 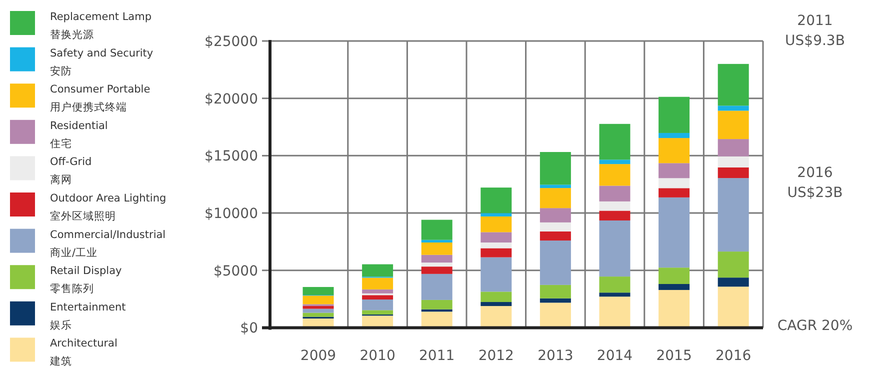 I want to click on x-tick-label: 2010, so click(x=378, y=356).